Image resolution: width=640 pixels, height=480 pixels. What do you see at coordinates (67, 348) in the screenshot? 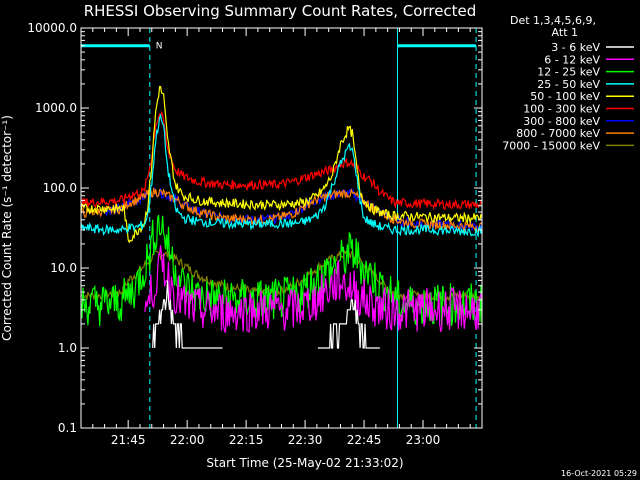
I see `y-tick-label: 1.0` at bounding box center [67, 348].